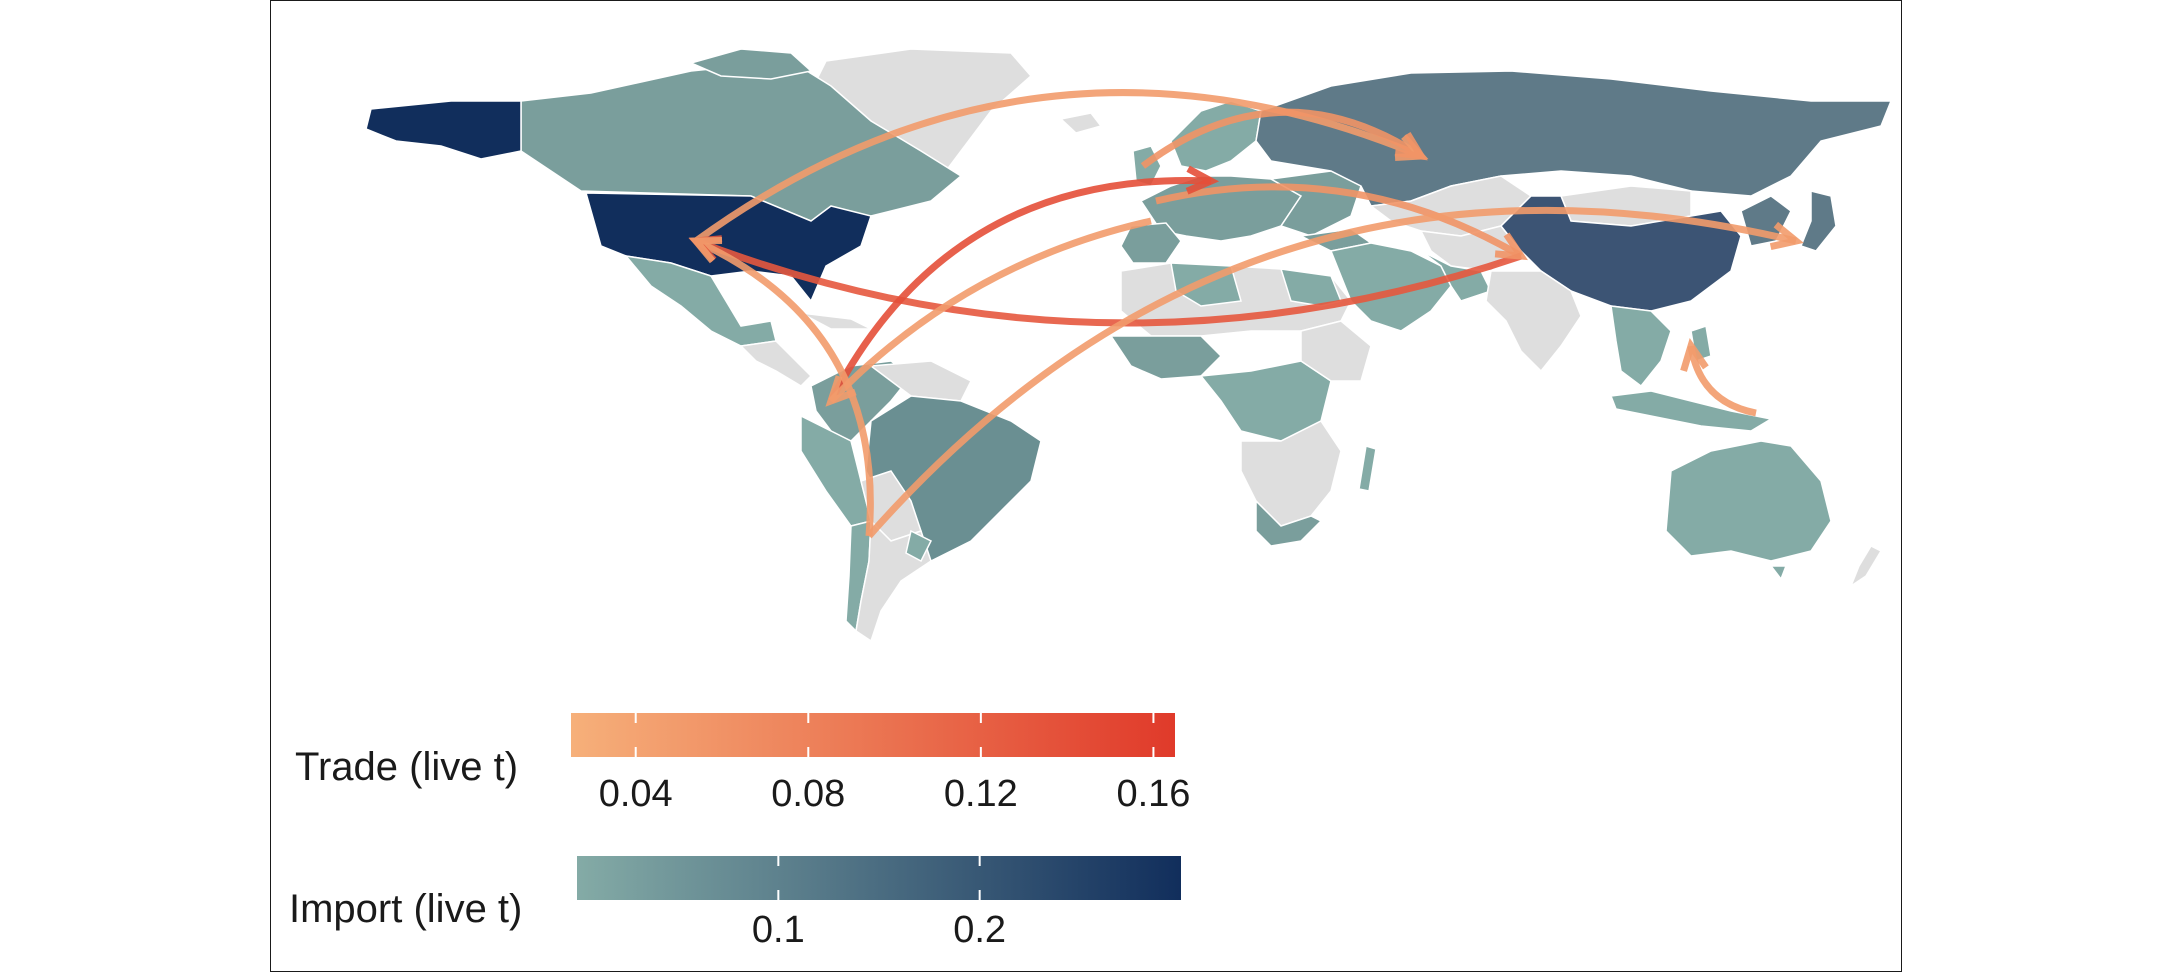 This screenshot has height=974, width=2170. Describe the element at coordinates (1081, 123) in the screenshot. I see `country-iceland` at that location.